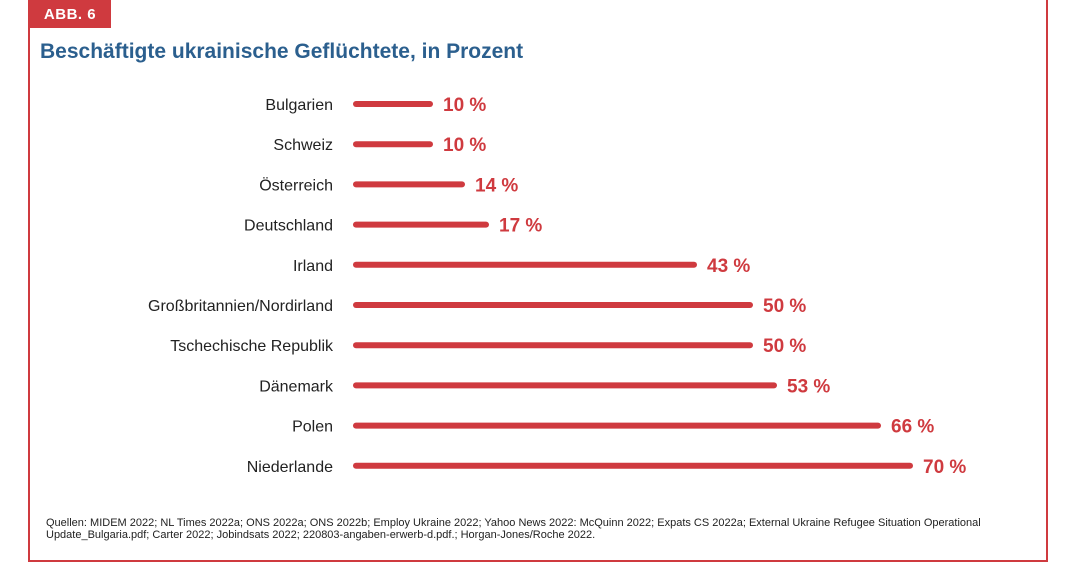 The width and height of the screenshot is (1080, 582). What do you see at coordinates (944, 467) in the screenshot?
I see `value-label: 70 %` at bounding box center [944, 467].